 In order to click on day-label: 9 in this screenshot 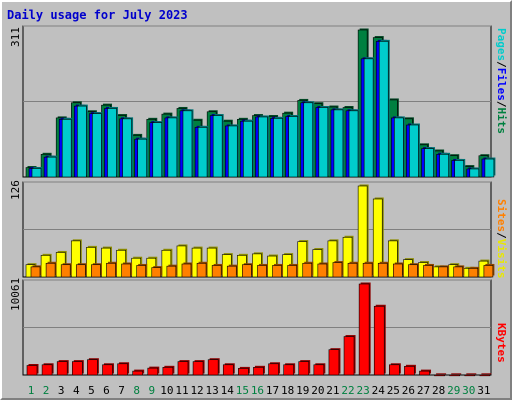, I will do `click(151, 390)`.